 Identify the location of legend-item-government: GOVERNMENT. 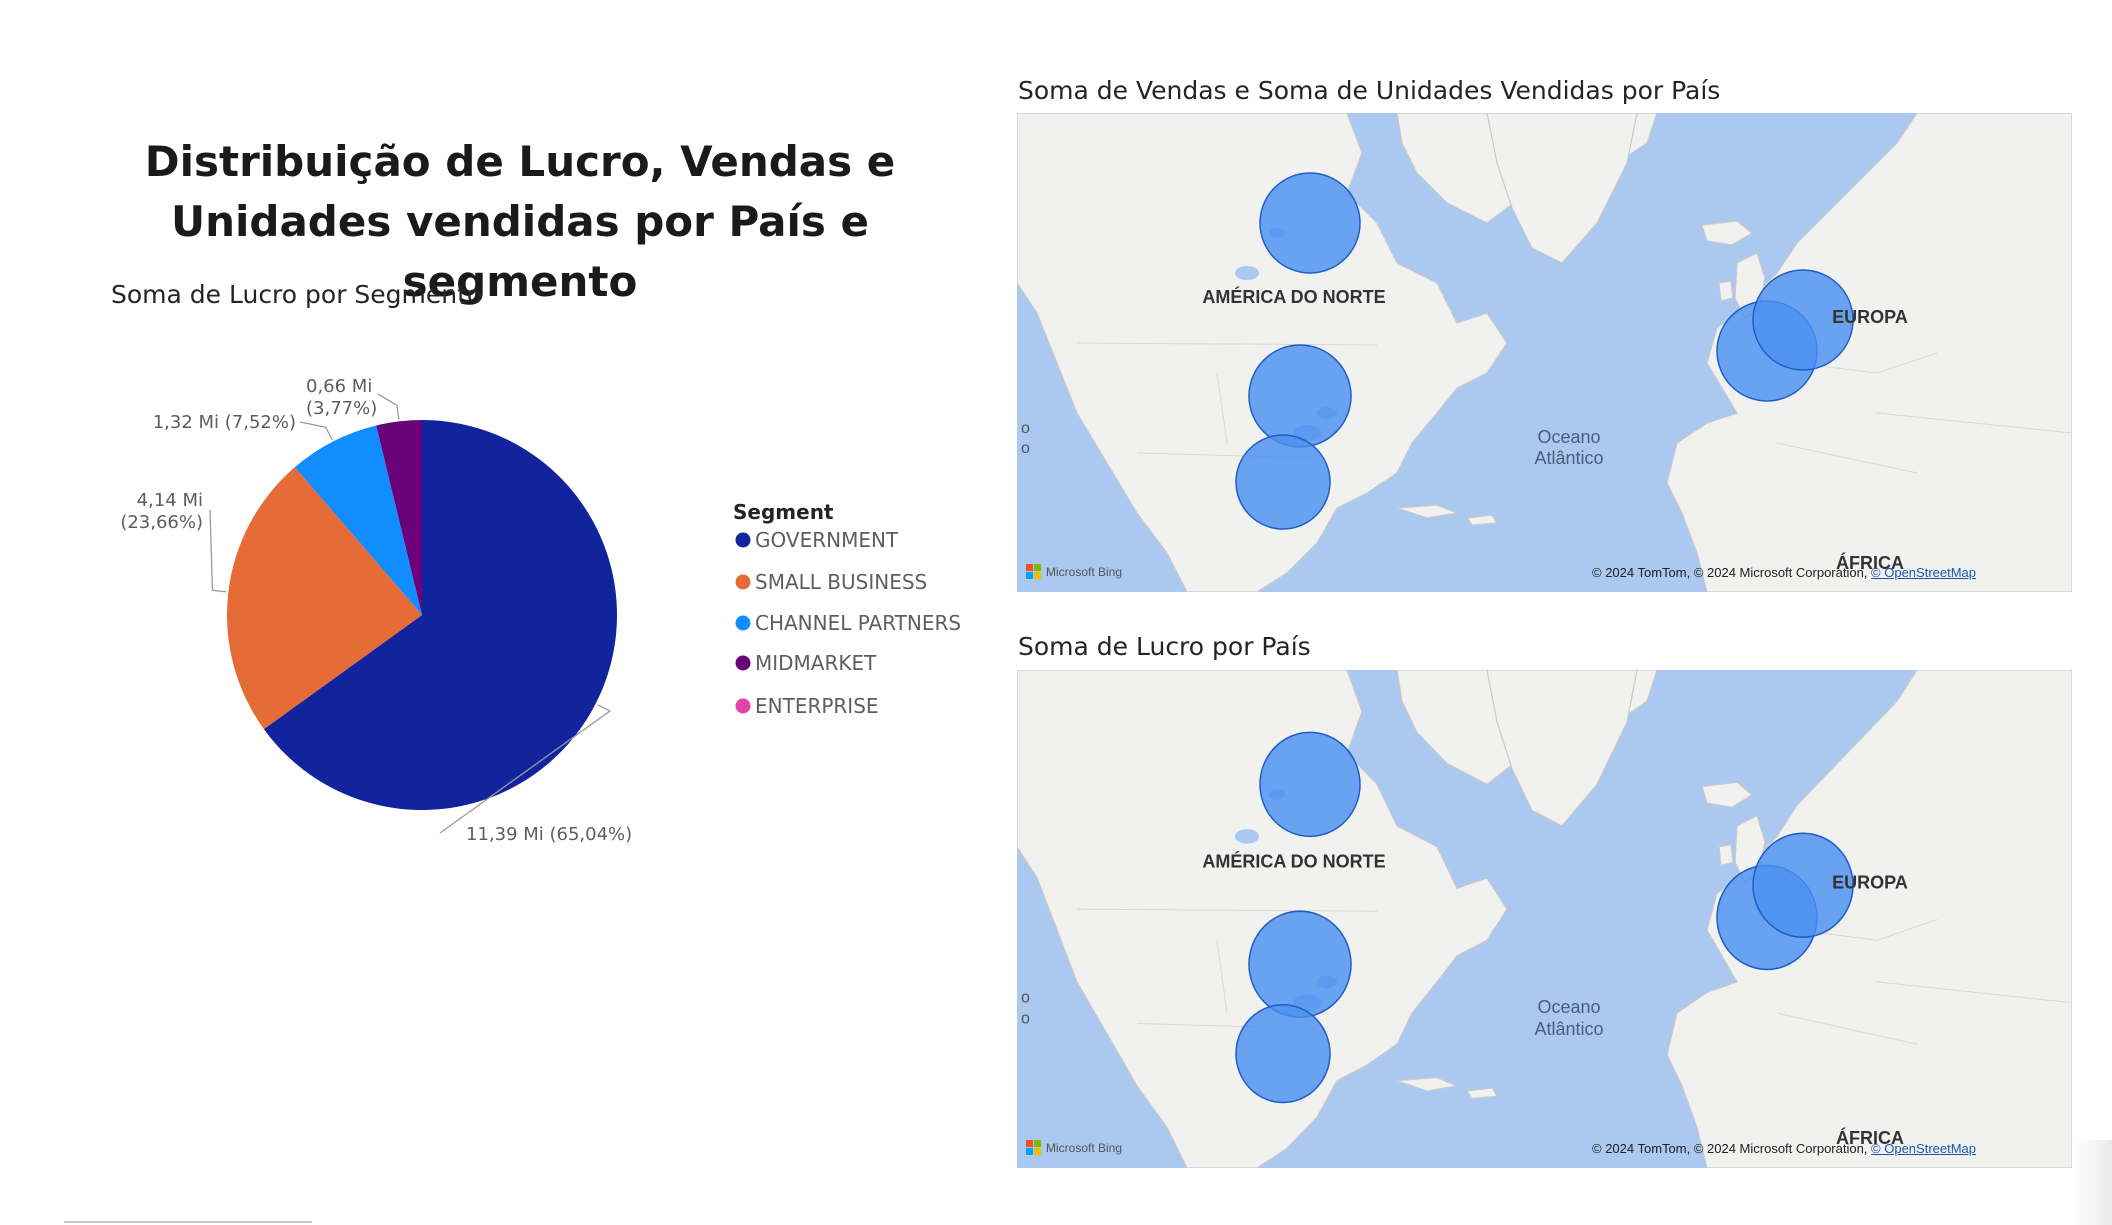
(817, 540).